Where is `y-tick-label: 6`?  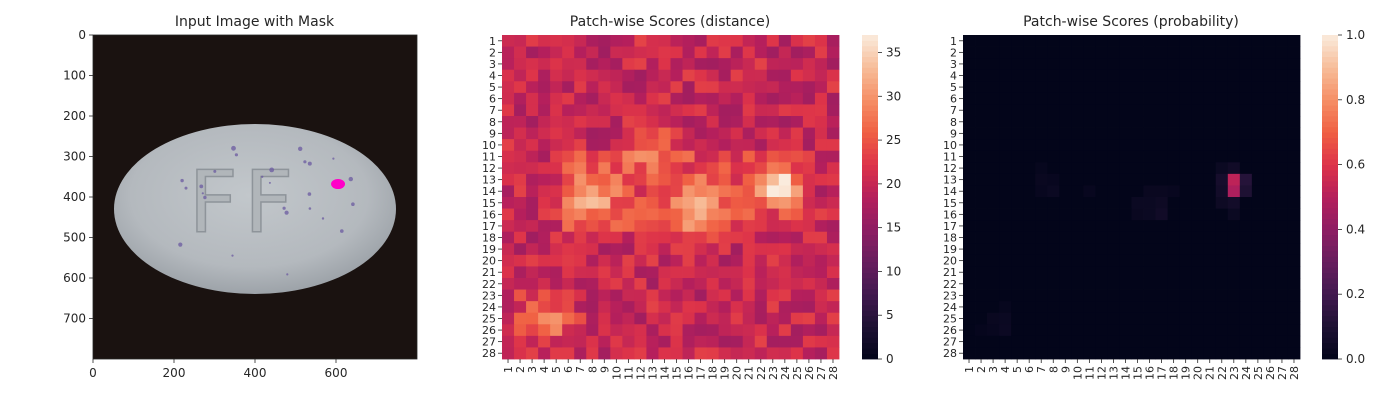 y-tick-label: 6 is located at coordinates (953, 99).